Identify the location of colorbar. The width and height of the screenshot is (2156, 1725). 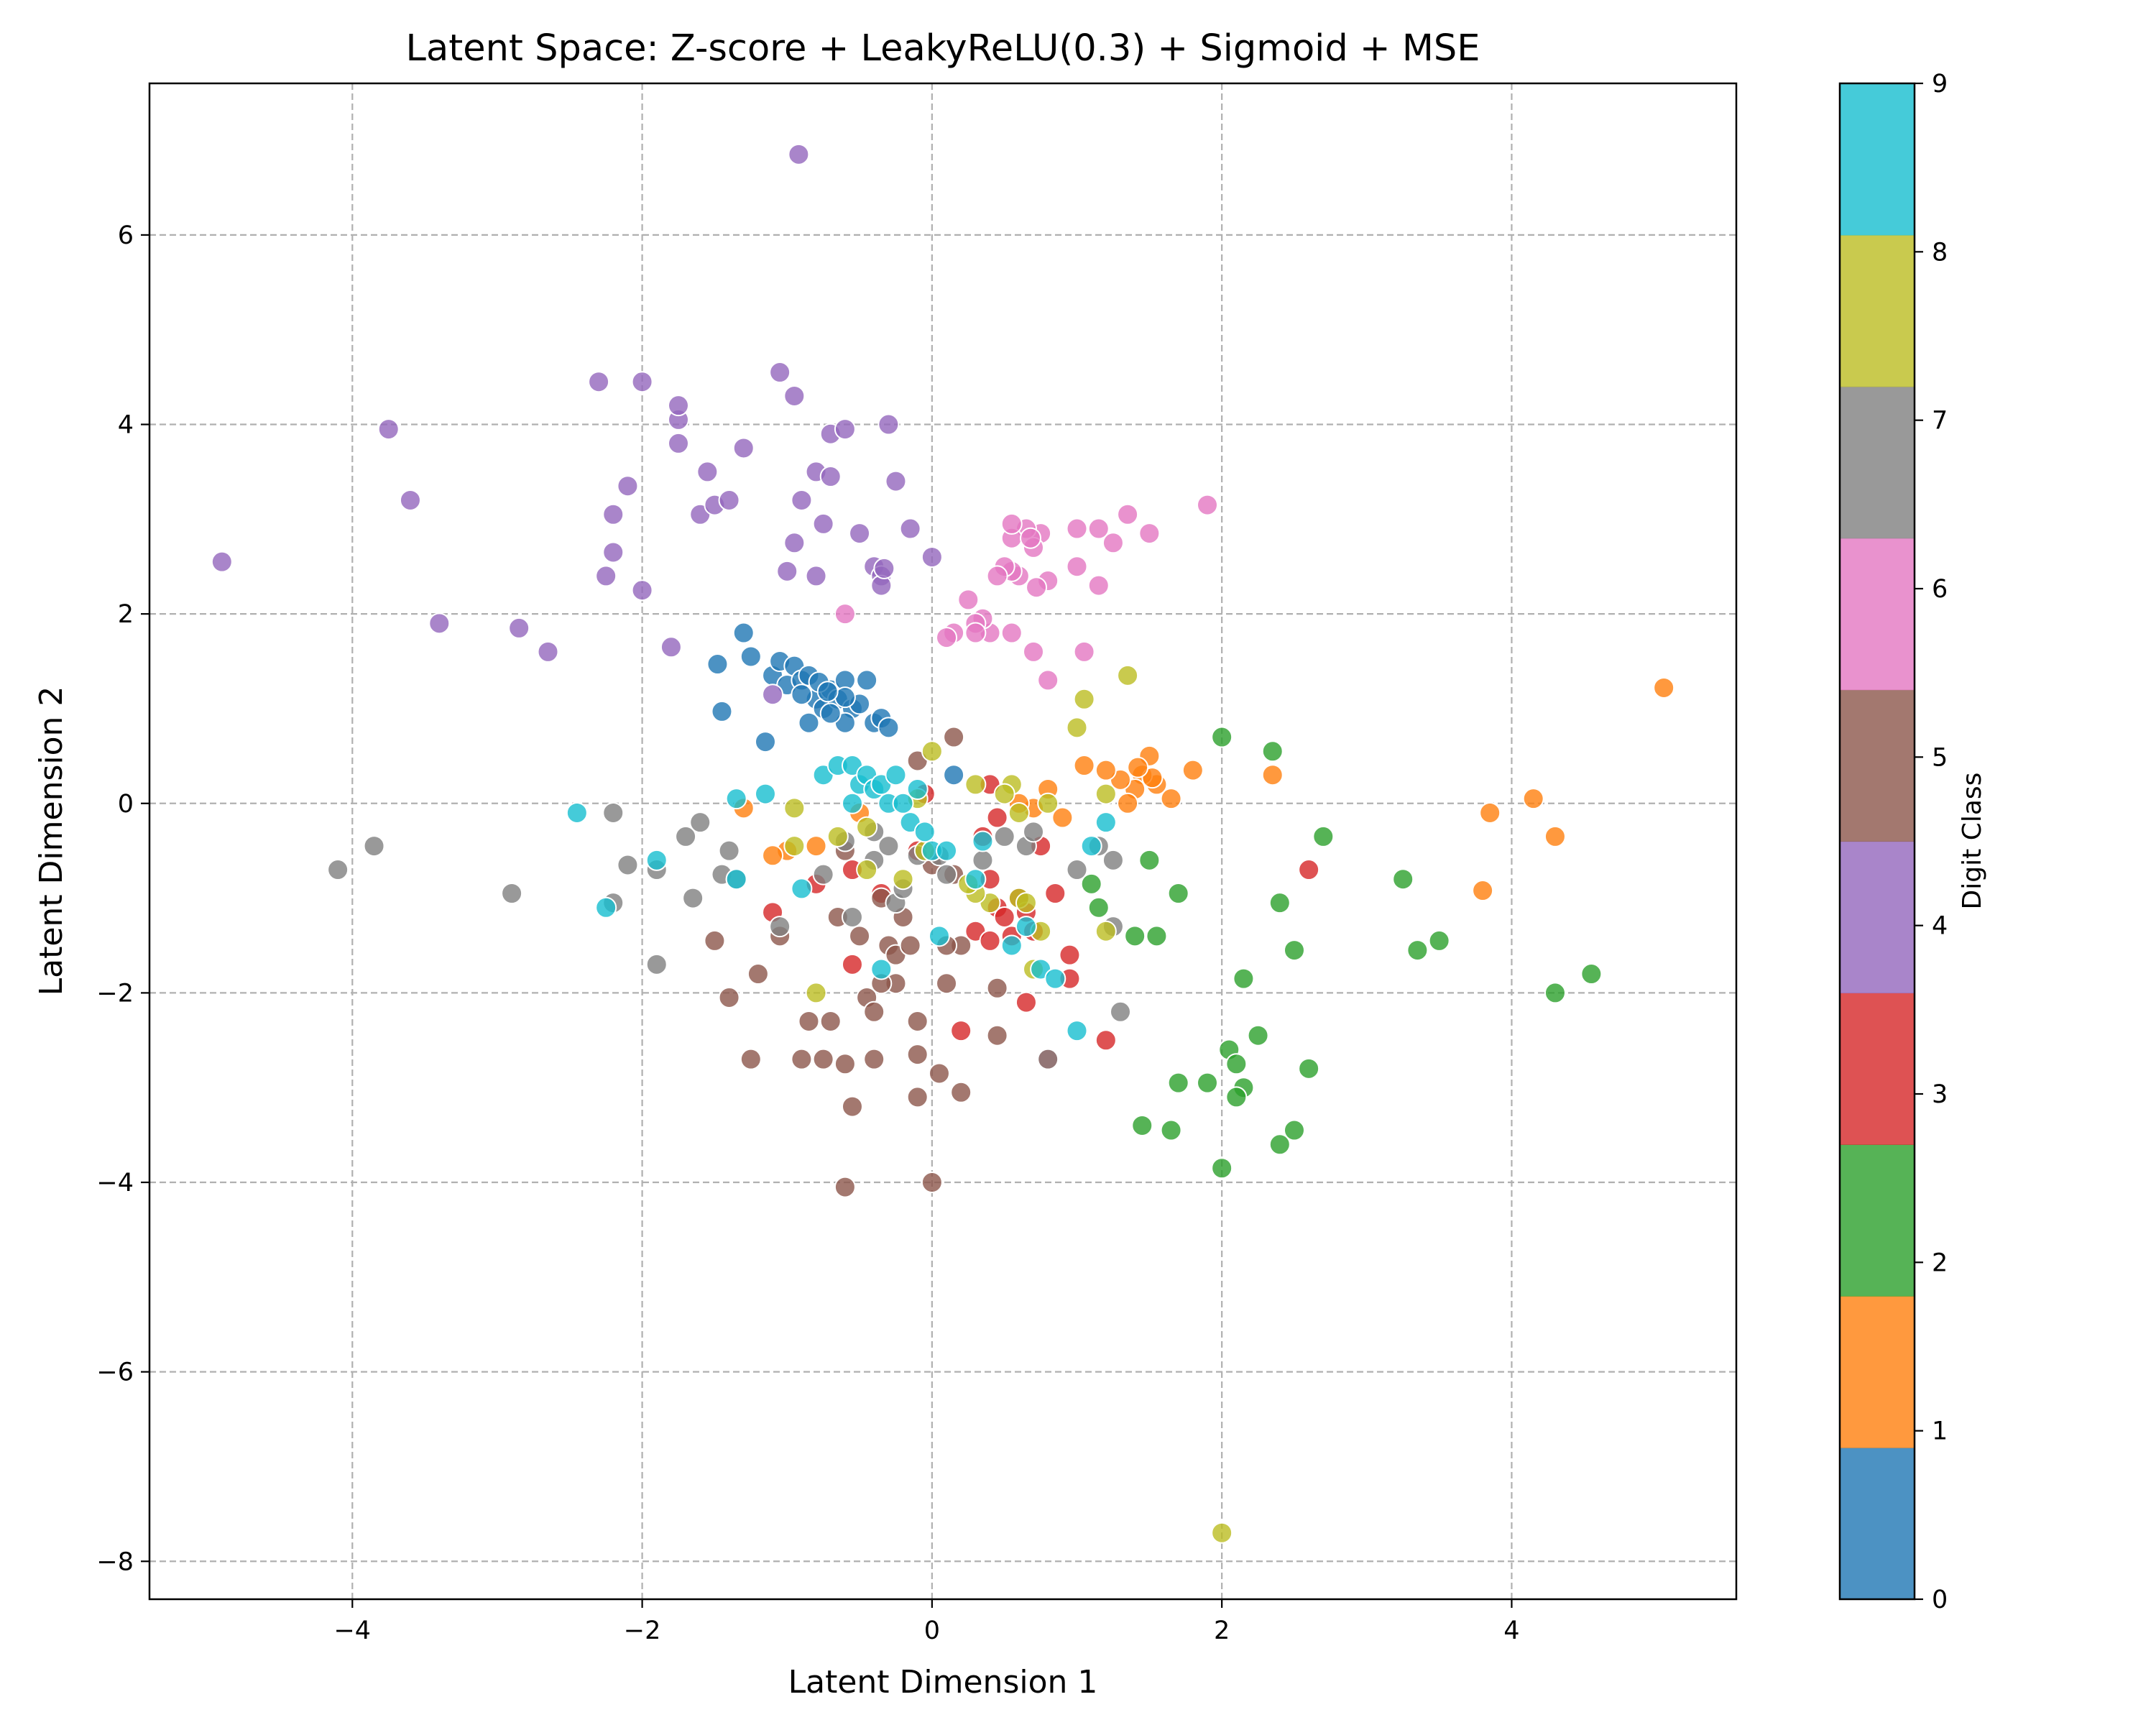
(1877, 841).